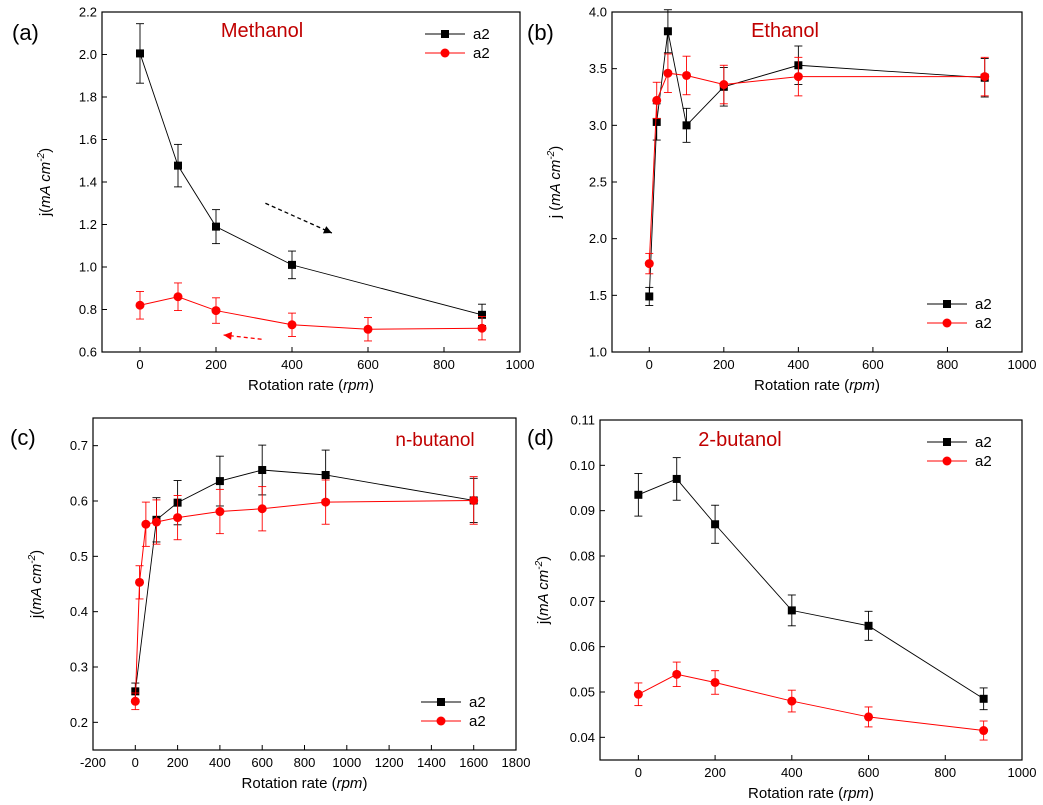 This screenshot has height=805, width=1043. What do you see at coordinates (25, 32) in the screenshot?
I see `panel-label: (a)` at bounding box center [25, 32].